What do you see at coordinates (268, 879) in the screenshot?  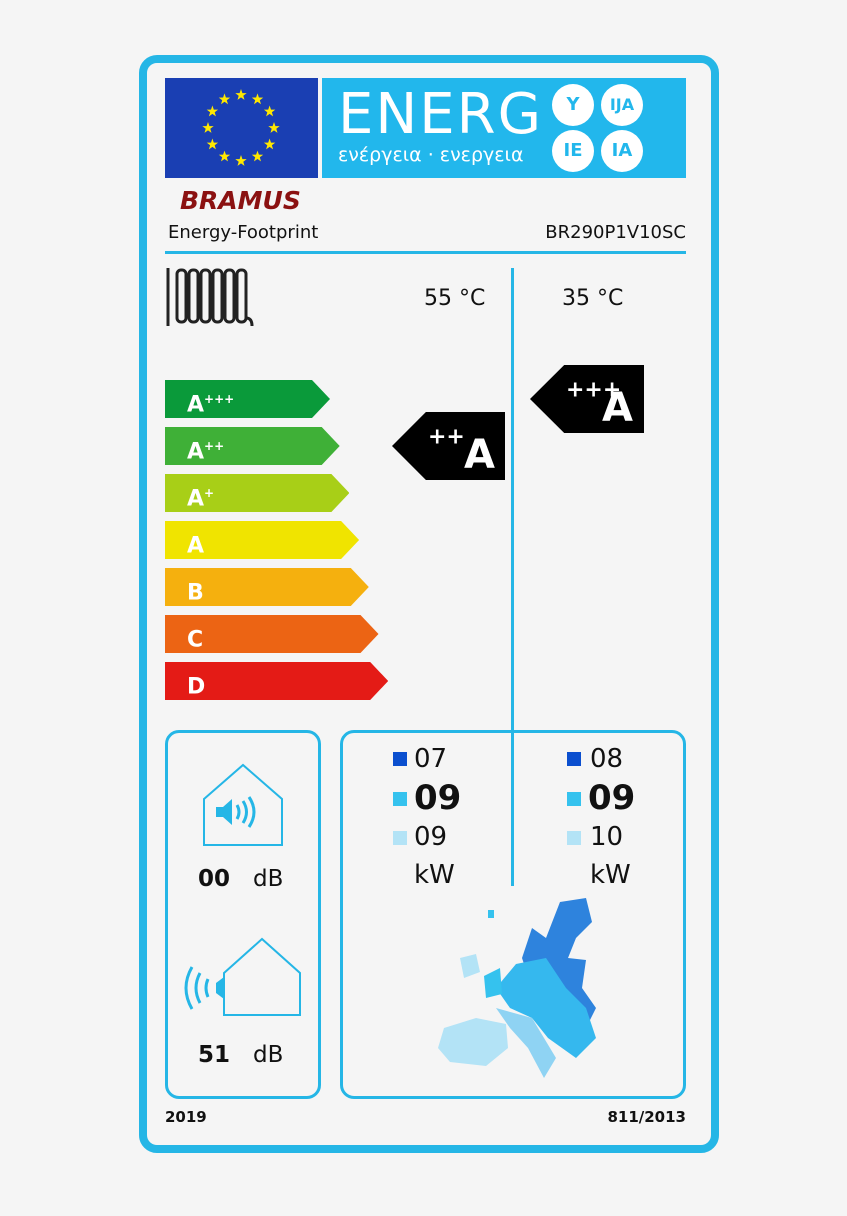 I see `indoor-noise-unit: dB` at bounding box center [268, 879].